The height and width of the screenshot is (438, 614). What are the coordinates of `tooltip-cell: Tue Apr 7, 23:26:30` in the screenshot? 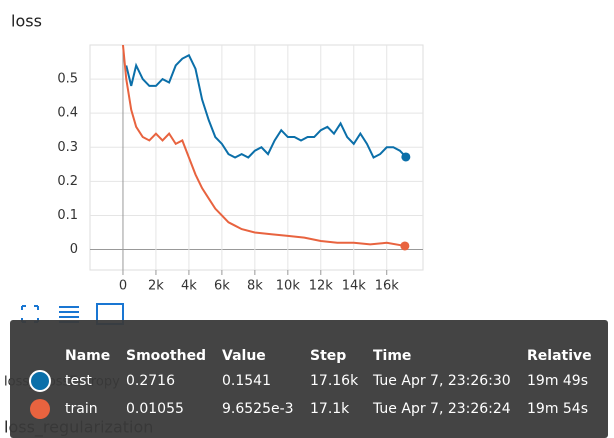 It's located at (441, 381).